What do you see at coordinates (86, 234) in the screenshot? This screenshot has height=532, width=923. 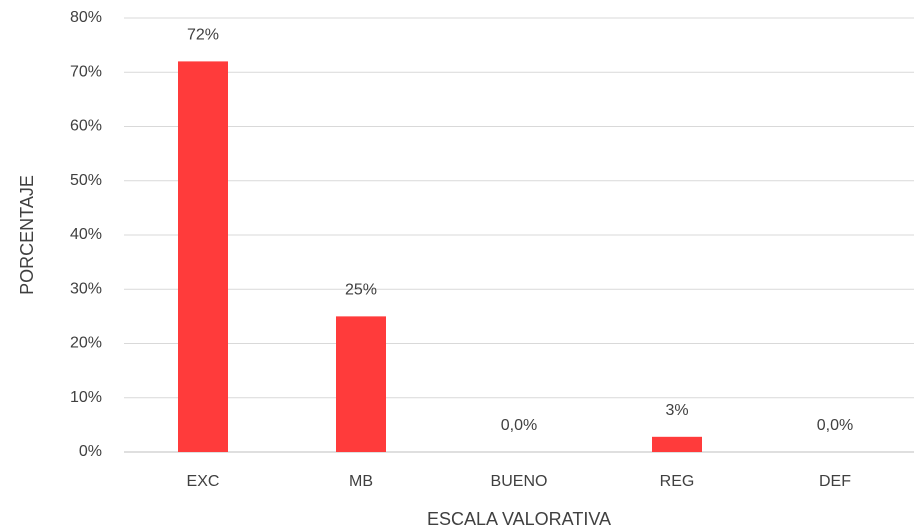 I see `y-tick-label: 40%` at bounding box center [86, 234].